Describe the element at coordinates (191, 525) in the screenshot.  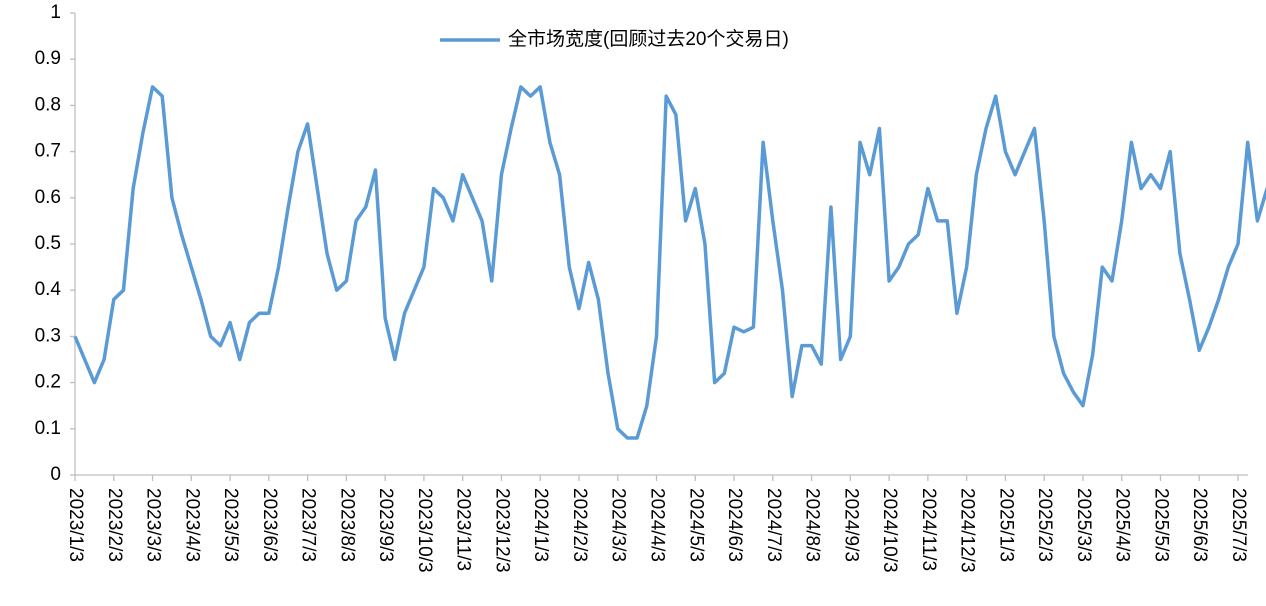
I see `x-tick-label: 2023/4/3` at that location.